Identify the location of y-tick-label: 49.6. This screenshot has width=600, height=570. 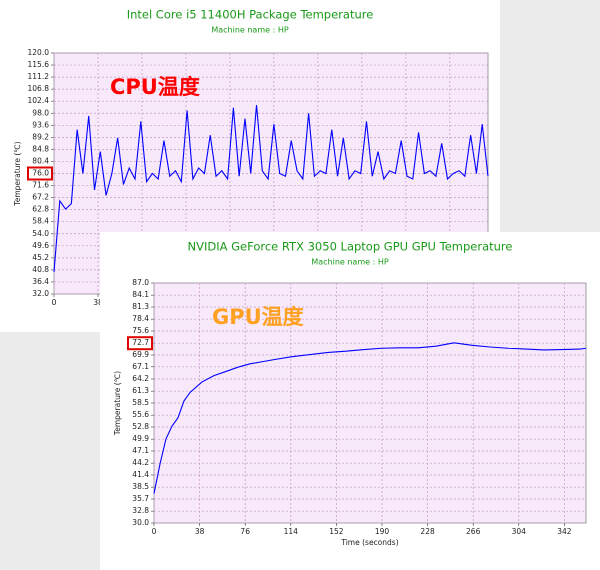
(40, 245).